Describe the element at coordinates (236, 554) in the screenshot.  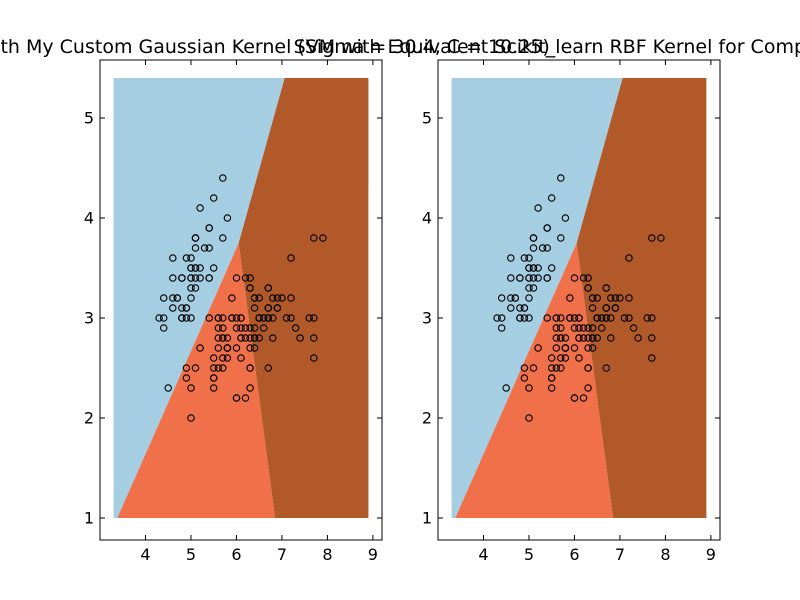
I see `x-tick-label: 6` at that location.